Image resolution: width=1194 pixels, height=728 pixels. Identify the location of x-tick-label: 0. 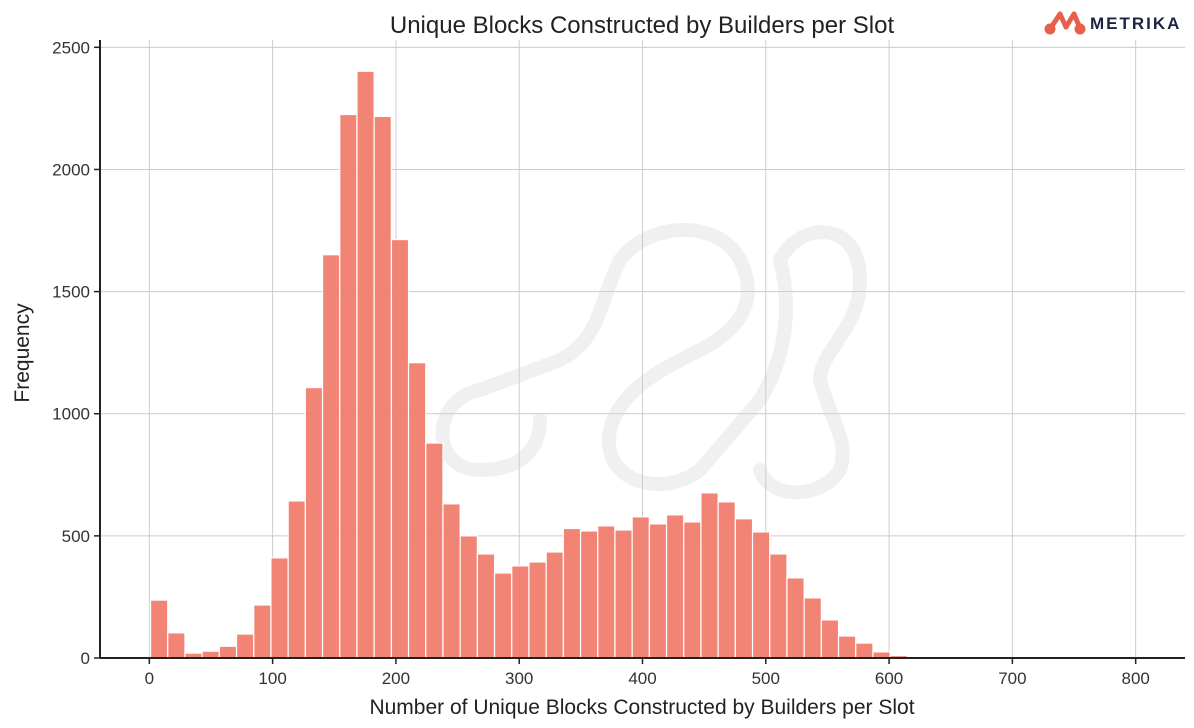
(149, 678).